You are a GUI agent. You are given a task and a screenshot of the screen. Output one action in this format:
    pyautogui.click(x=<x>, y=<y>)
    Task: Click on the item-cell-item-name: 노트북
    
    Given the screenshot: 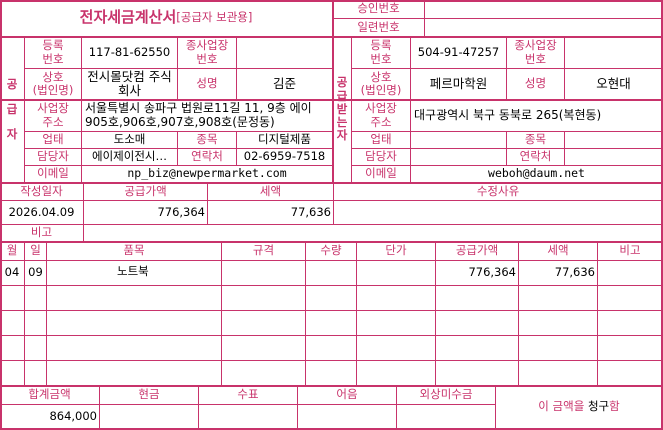 What is the action you would take?
    pyautogui.click(x=134, y=273)
    